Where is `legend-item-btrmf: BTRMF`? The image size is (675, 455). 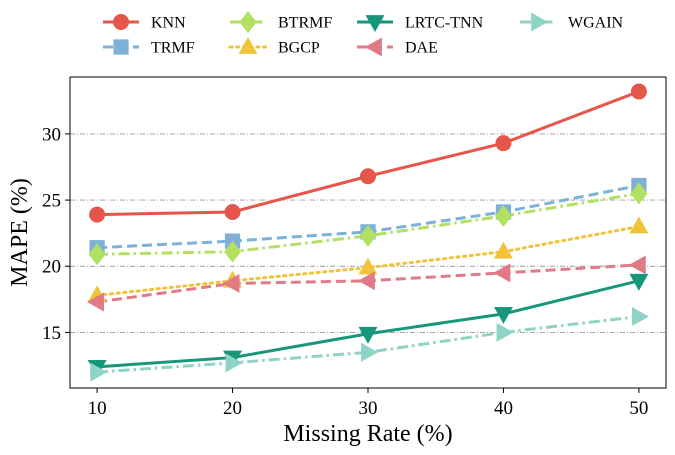
legend-item-btrmf: BTRMF is located at coordinates (281, 22).